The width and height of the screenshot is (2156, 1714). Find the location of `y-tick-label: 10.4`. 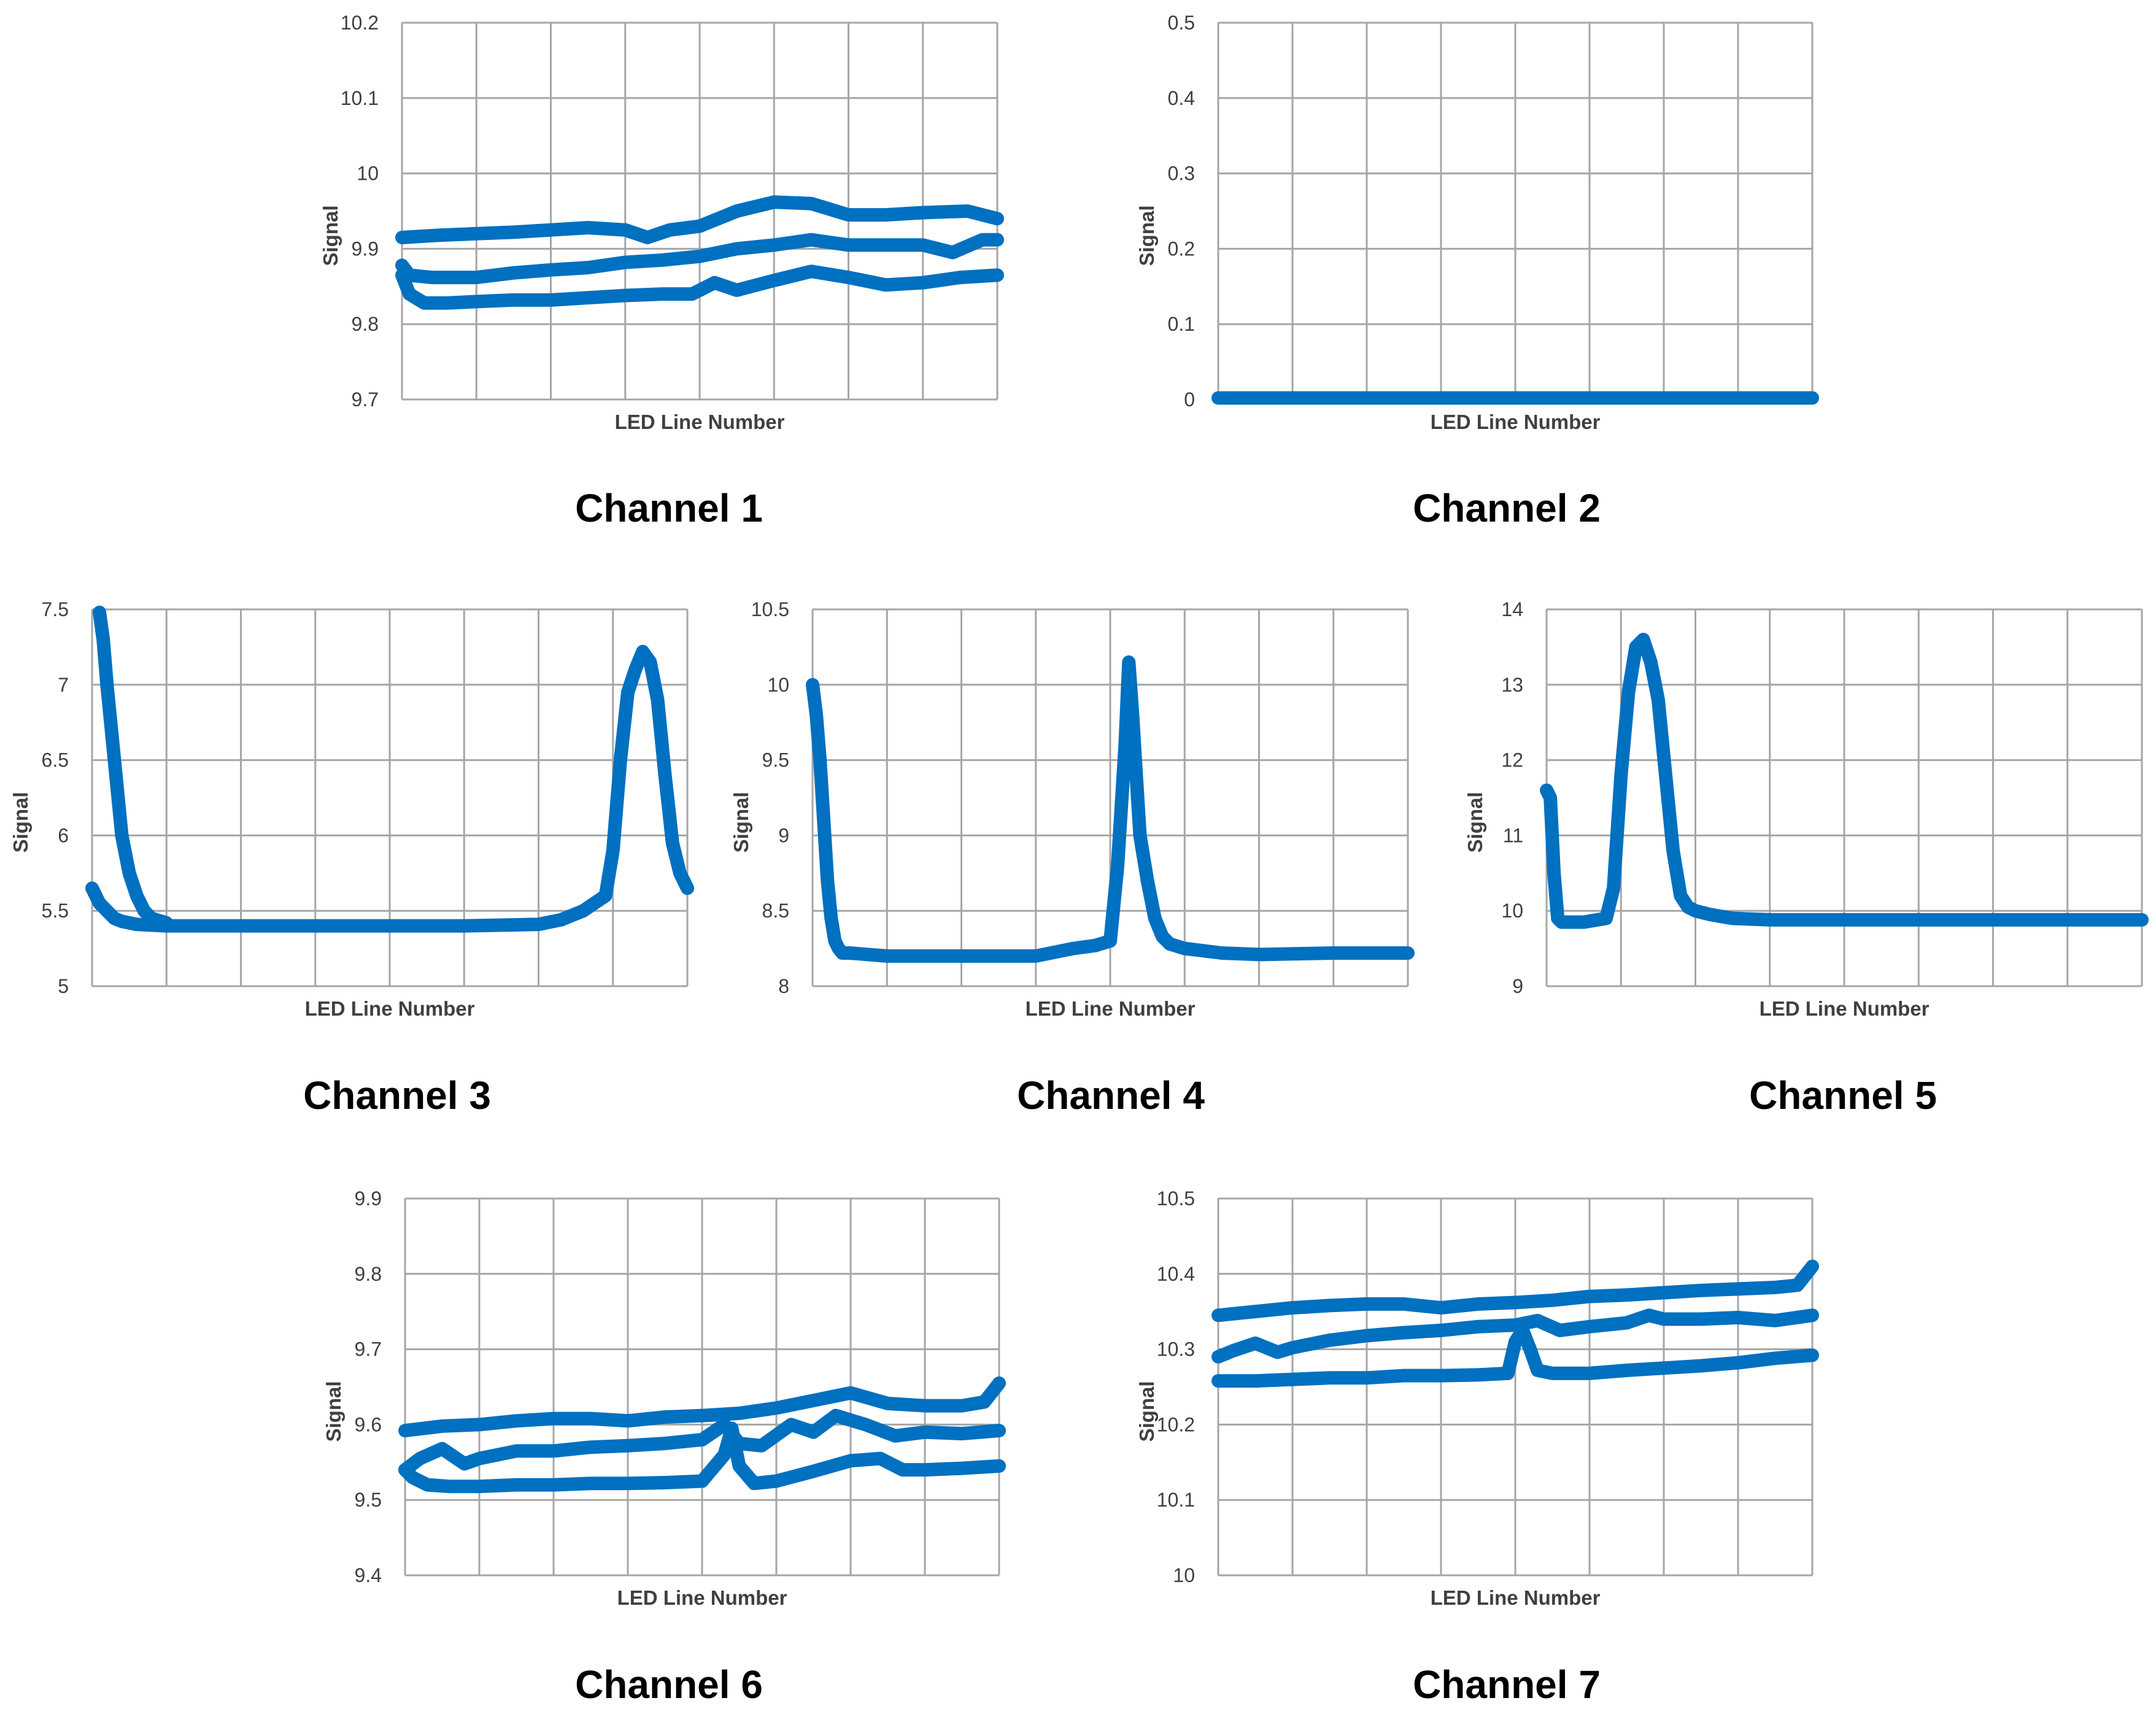

y-tick-label: 10.4 is located at coordinates (1176, 1274).